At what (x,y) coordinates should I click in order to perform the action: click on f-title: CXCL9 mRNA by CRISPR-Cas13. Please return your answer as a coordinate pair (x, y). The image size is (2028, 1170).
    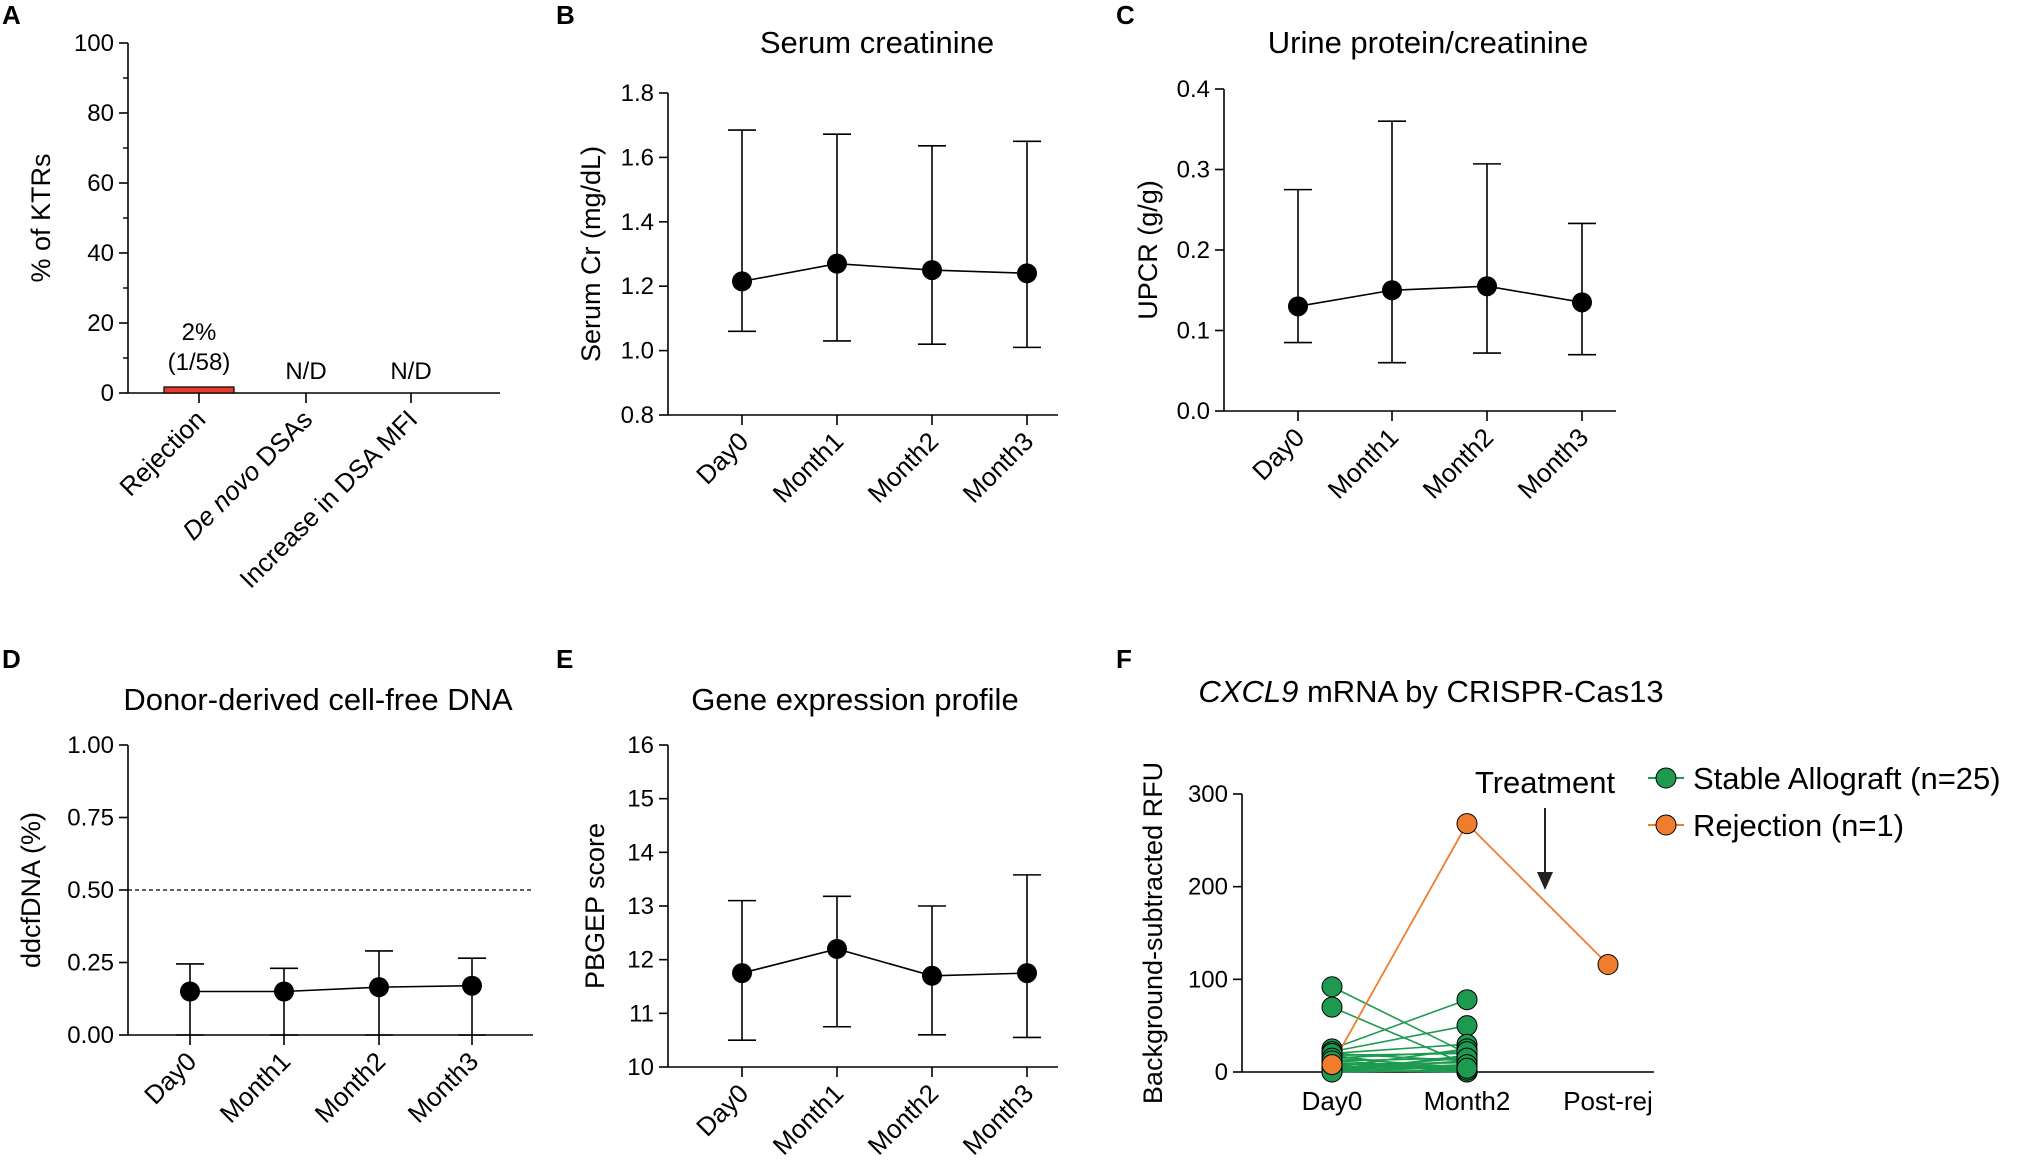
    Looking at the image, I should click on (1430, 691).